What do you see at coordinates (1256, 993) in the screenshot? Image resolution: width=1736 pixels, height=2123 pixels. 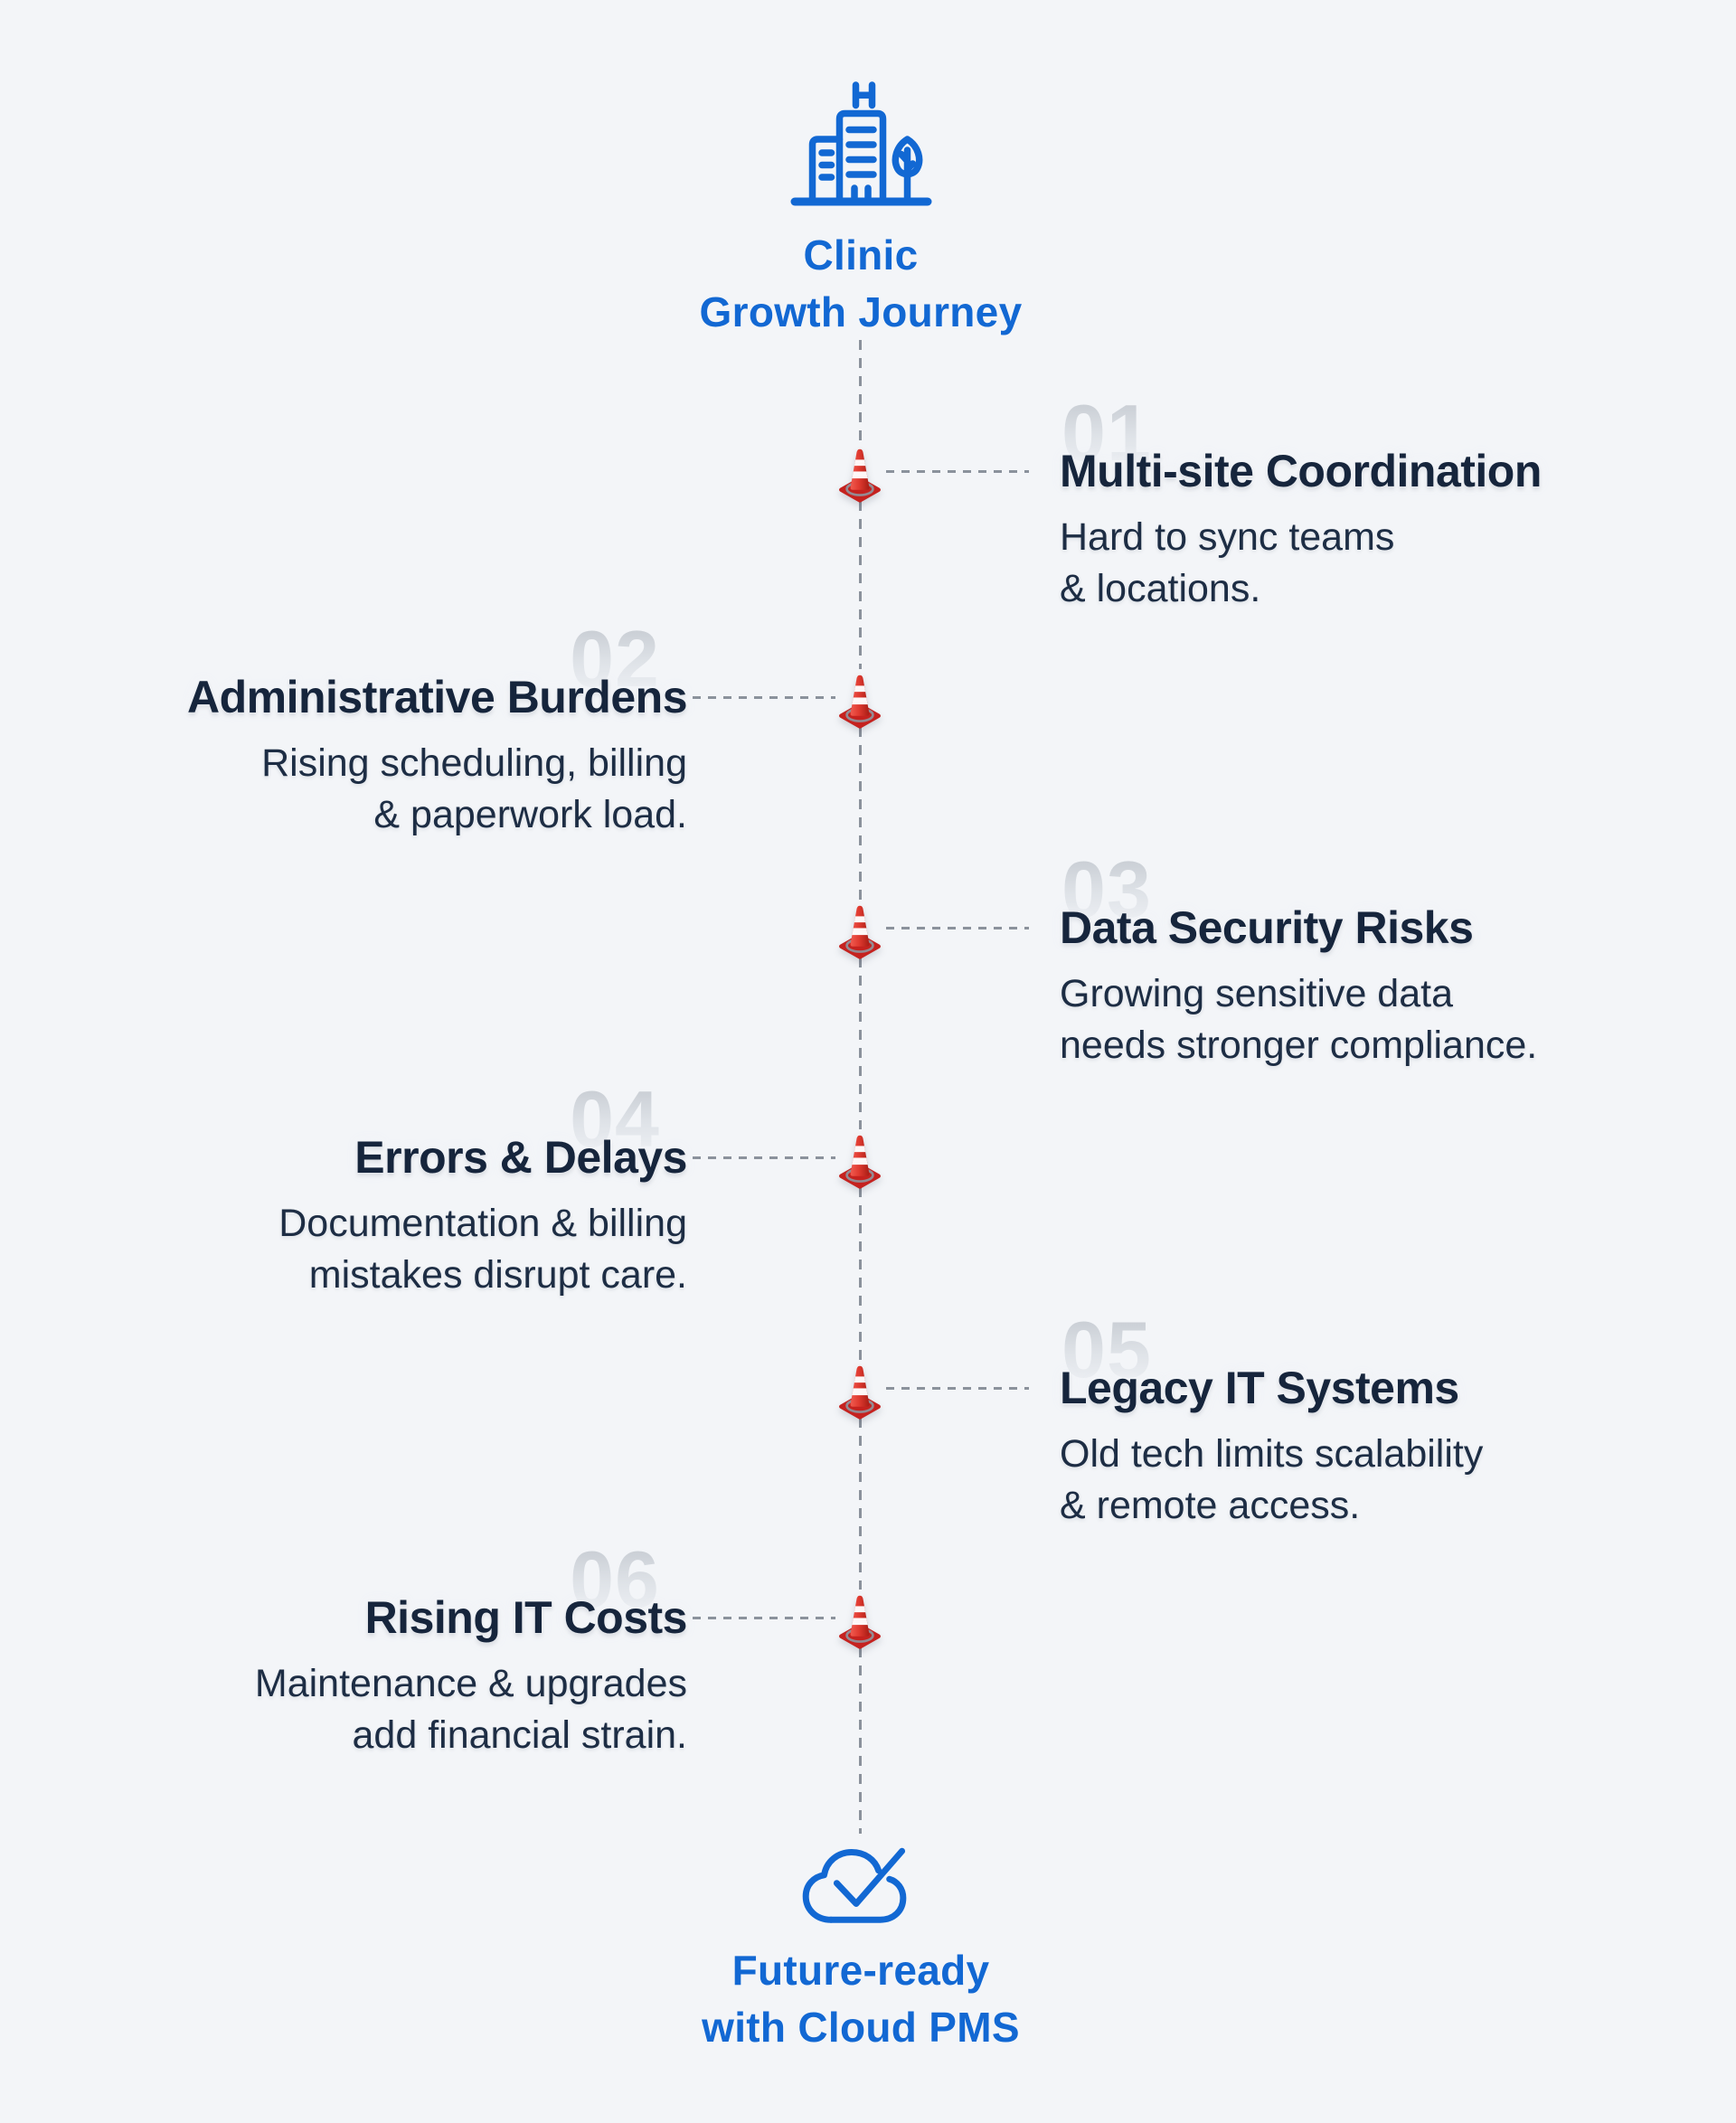 I see `milestone-description-line: Growing sensitive data` at bounding box center [1256, 993].